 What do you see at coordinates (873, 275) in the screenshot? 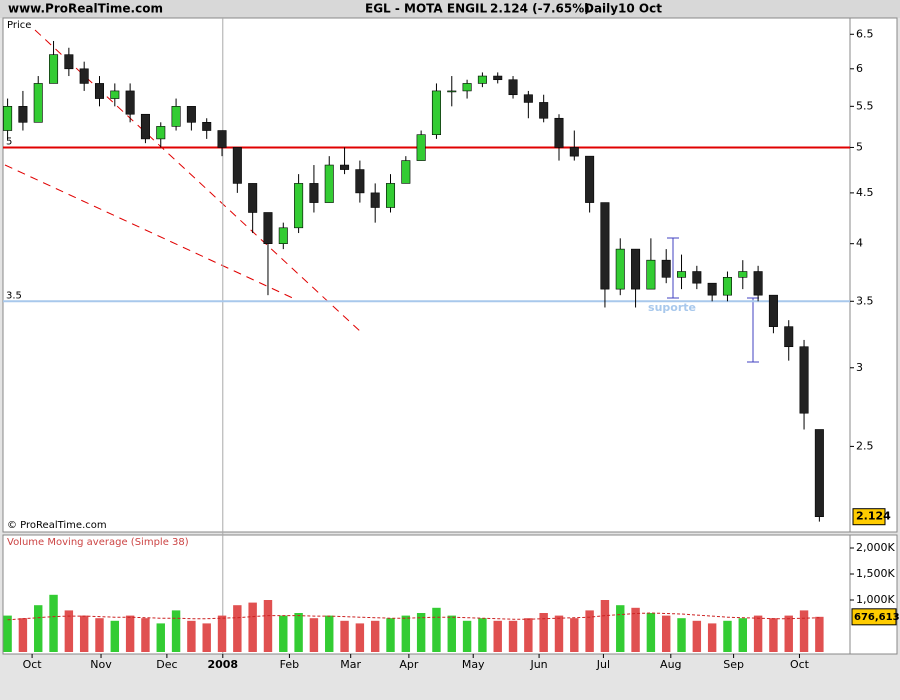
I see `price-axis-panel` at bounding box center [873, 275].